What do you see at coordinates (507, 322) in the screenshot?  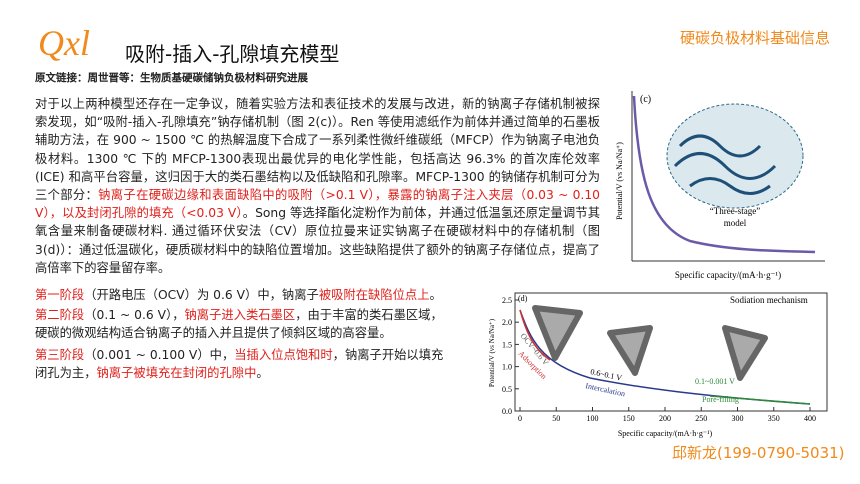 I see `y-tick-label: 2.0` at bounding box center [507, 322].